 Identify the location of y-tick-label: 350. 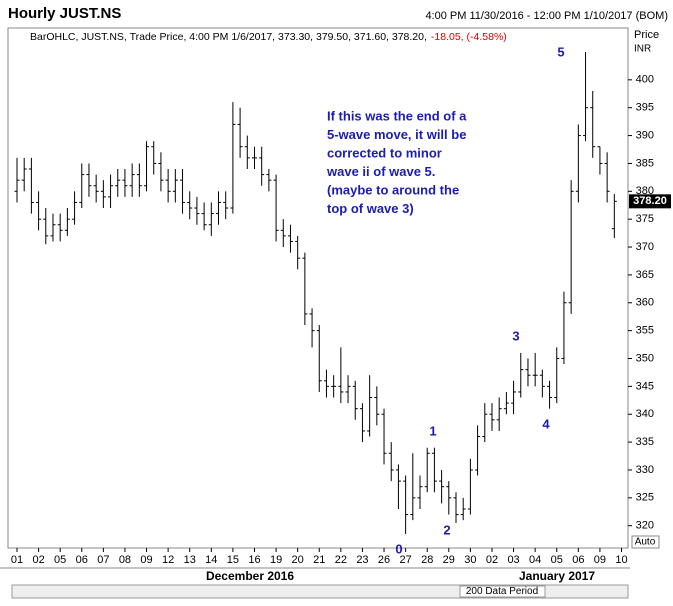
(645, 358).